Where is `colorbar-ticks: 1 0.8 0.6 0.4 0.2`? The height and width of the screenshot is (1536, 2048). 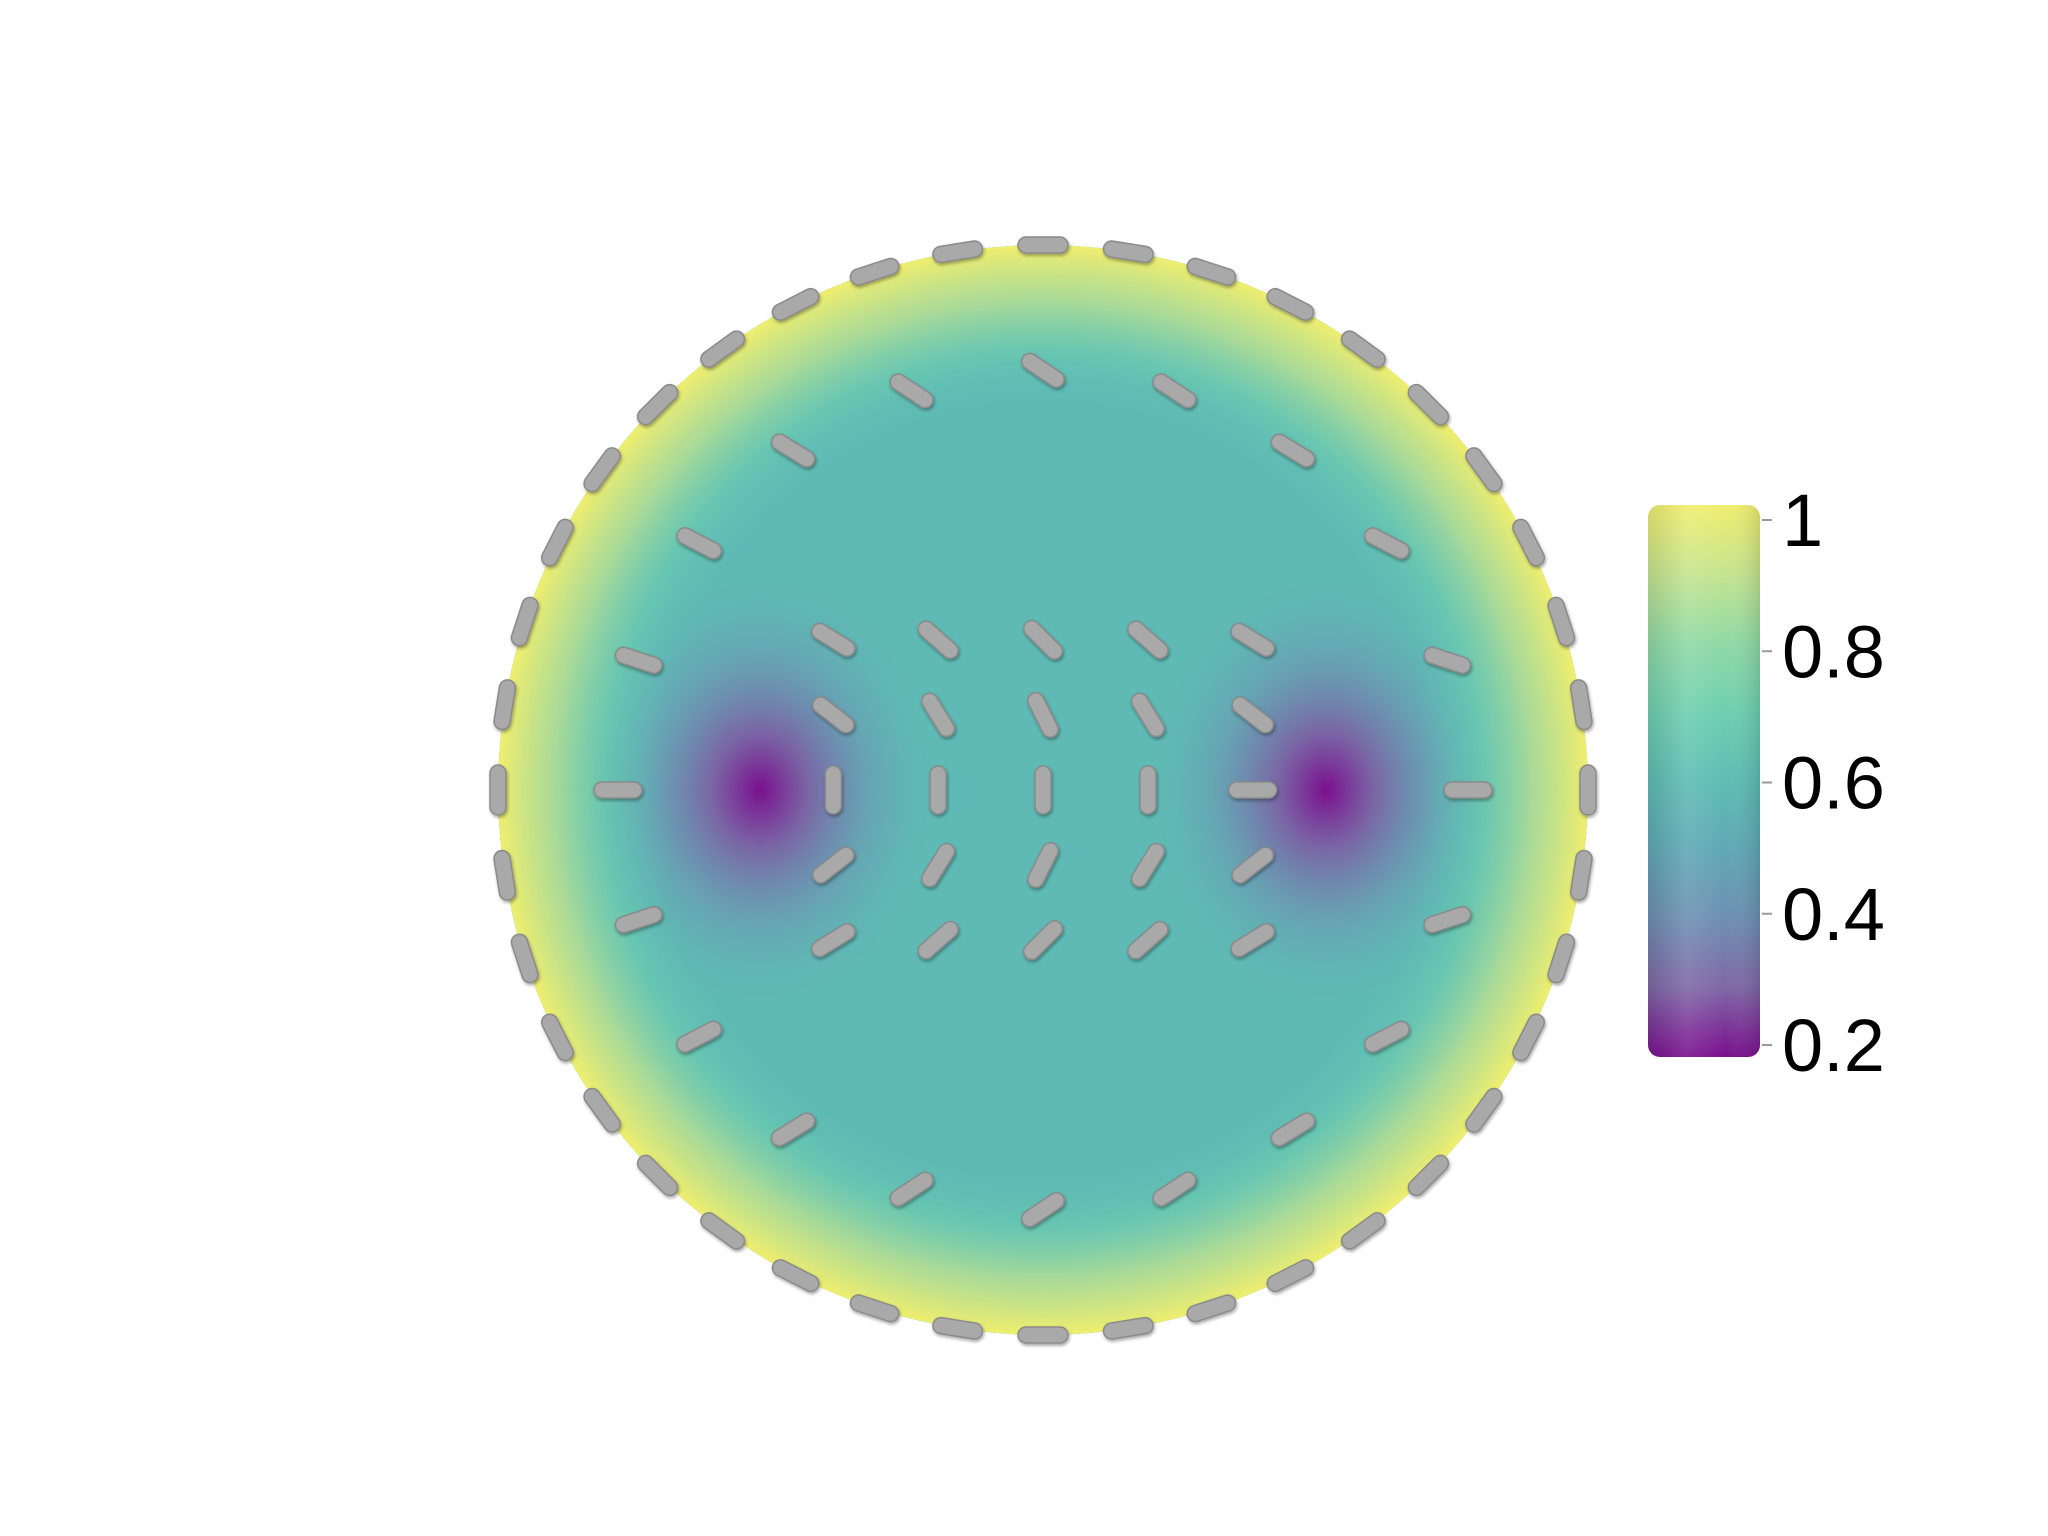
colorbar-ticks: 1 0.8 0.6 0.4 0.2 is located at coordinates (1823, 783).